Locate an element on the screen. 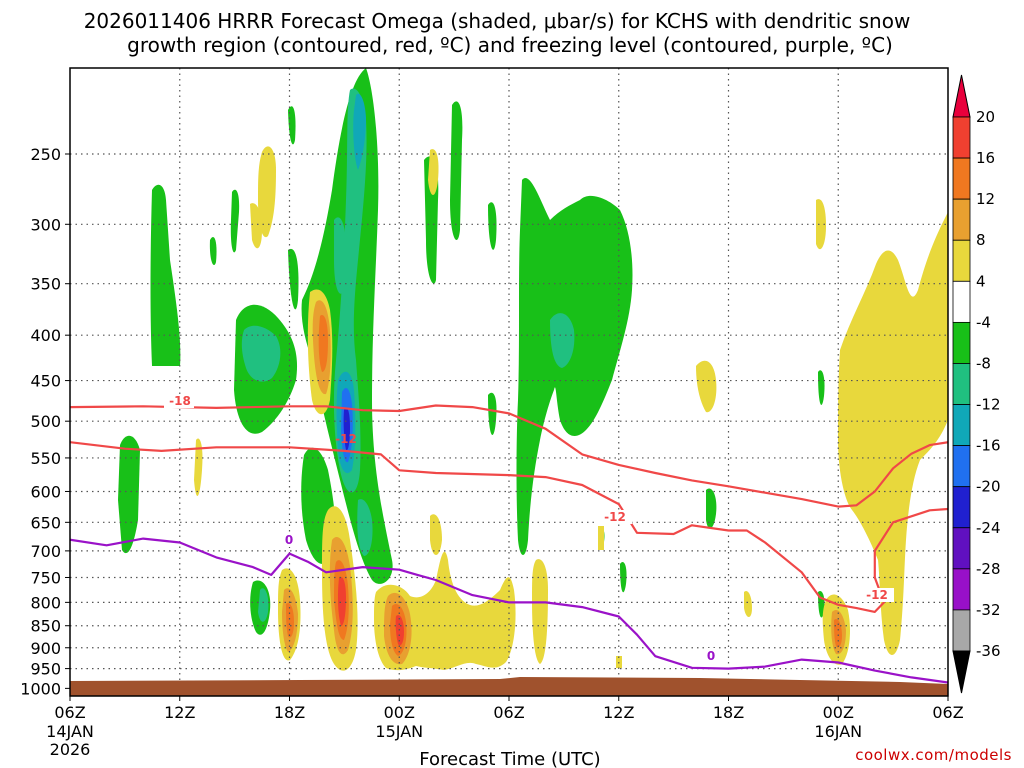 The image size is (1024, 768). contour-label-minus12-a: -12 is located at coordinates (346, 439).